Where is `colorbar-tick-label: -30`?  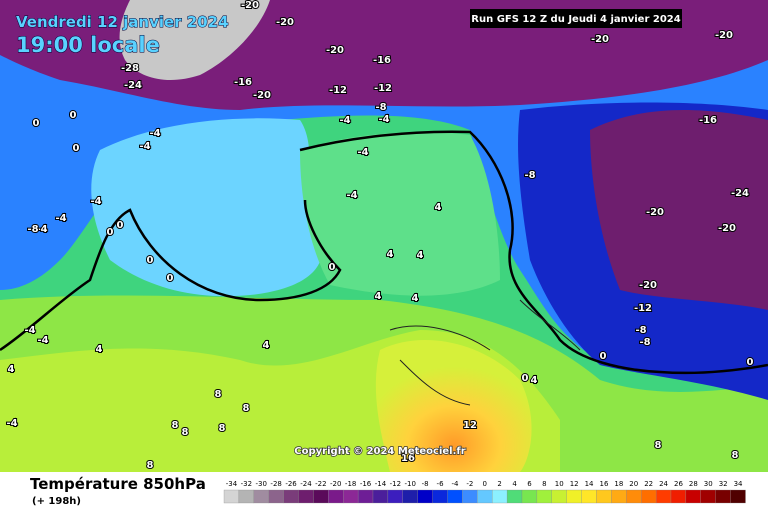
colorbar-tick-label: -30 is located at coordinates (261, 484).